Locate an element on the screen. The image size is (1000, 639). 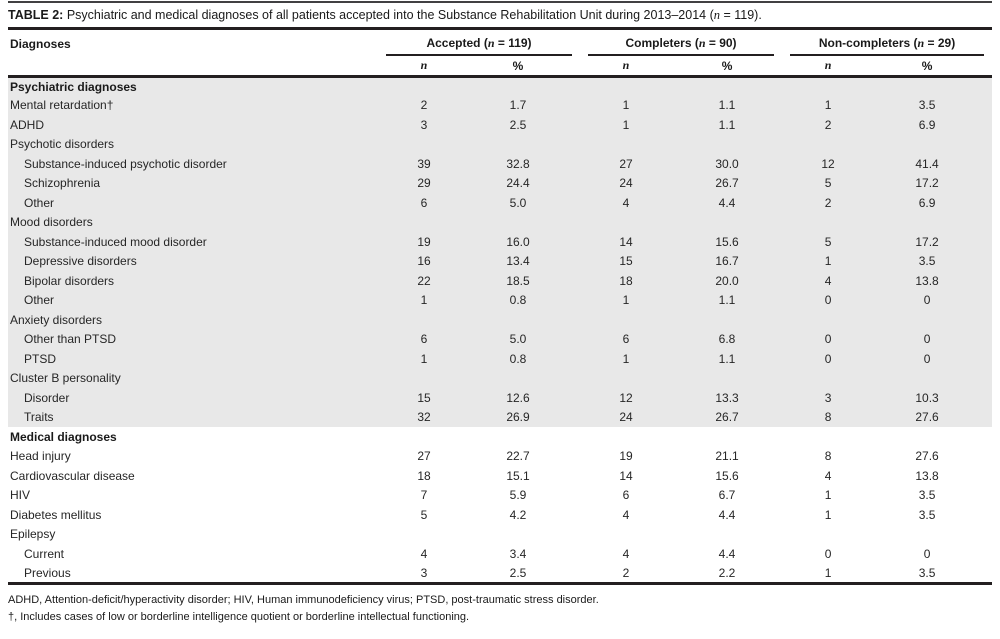
diagnosis-label: HIV is located at coordinates (20, 495).